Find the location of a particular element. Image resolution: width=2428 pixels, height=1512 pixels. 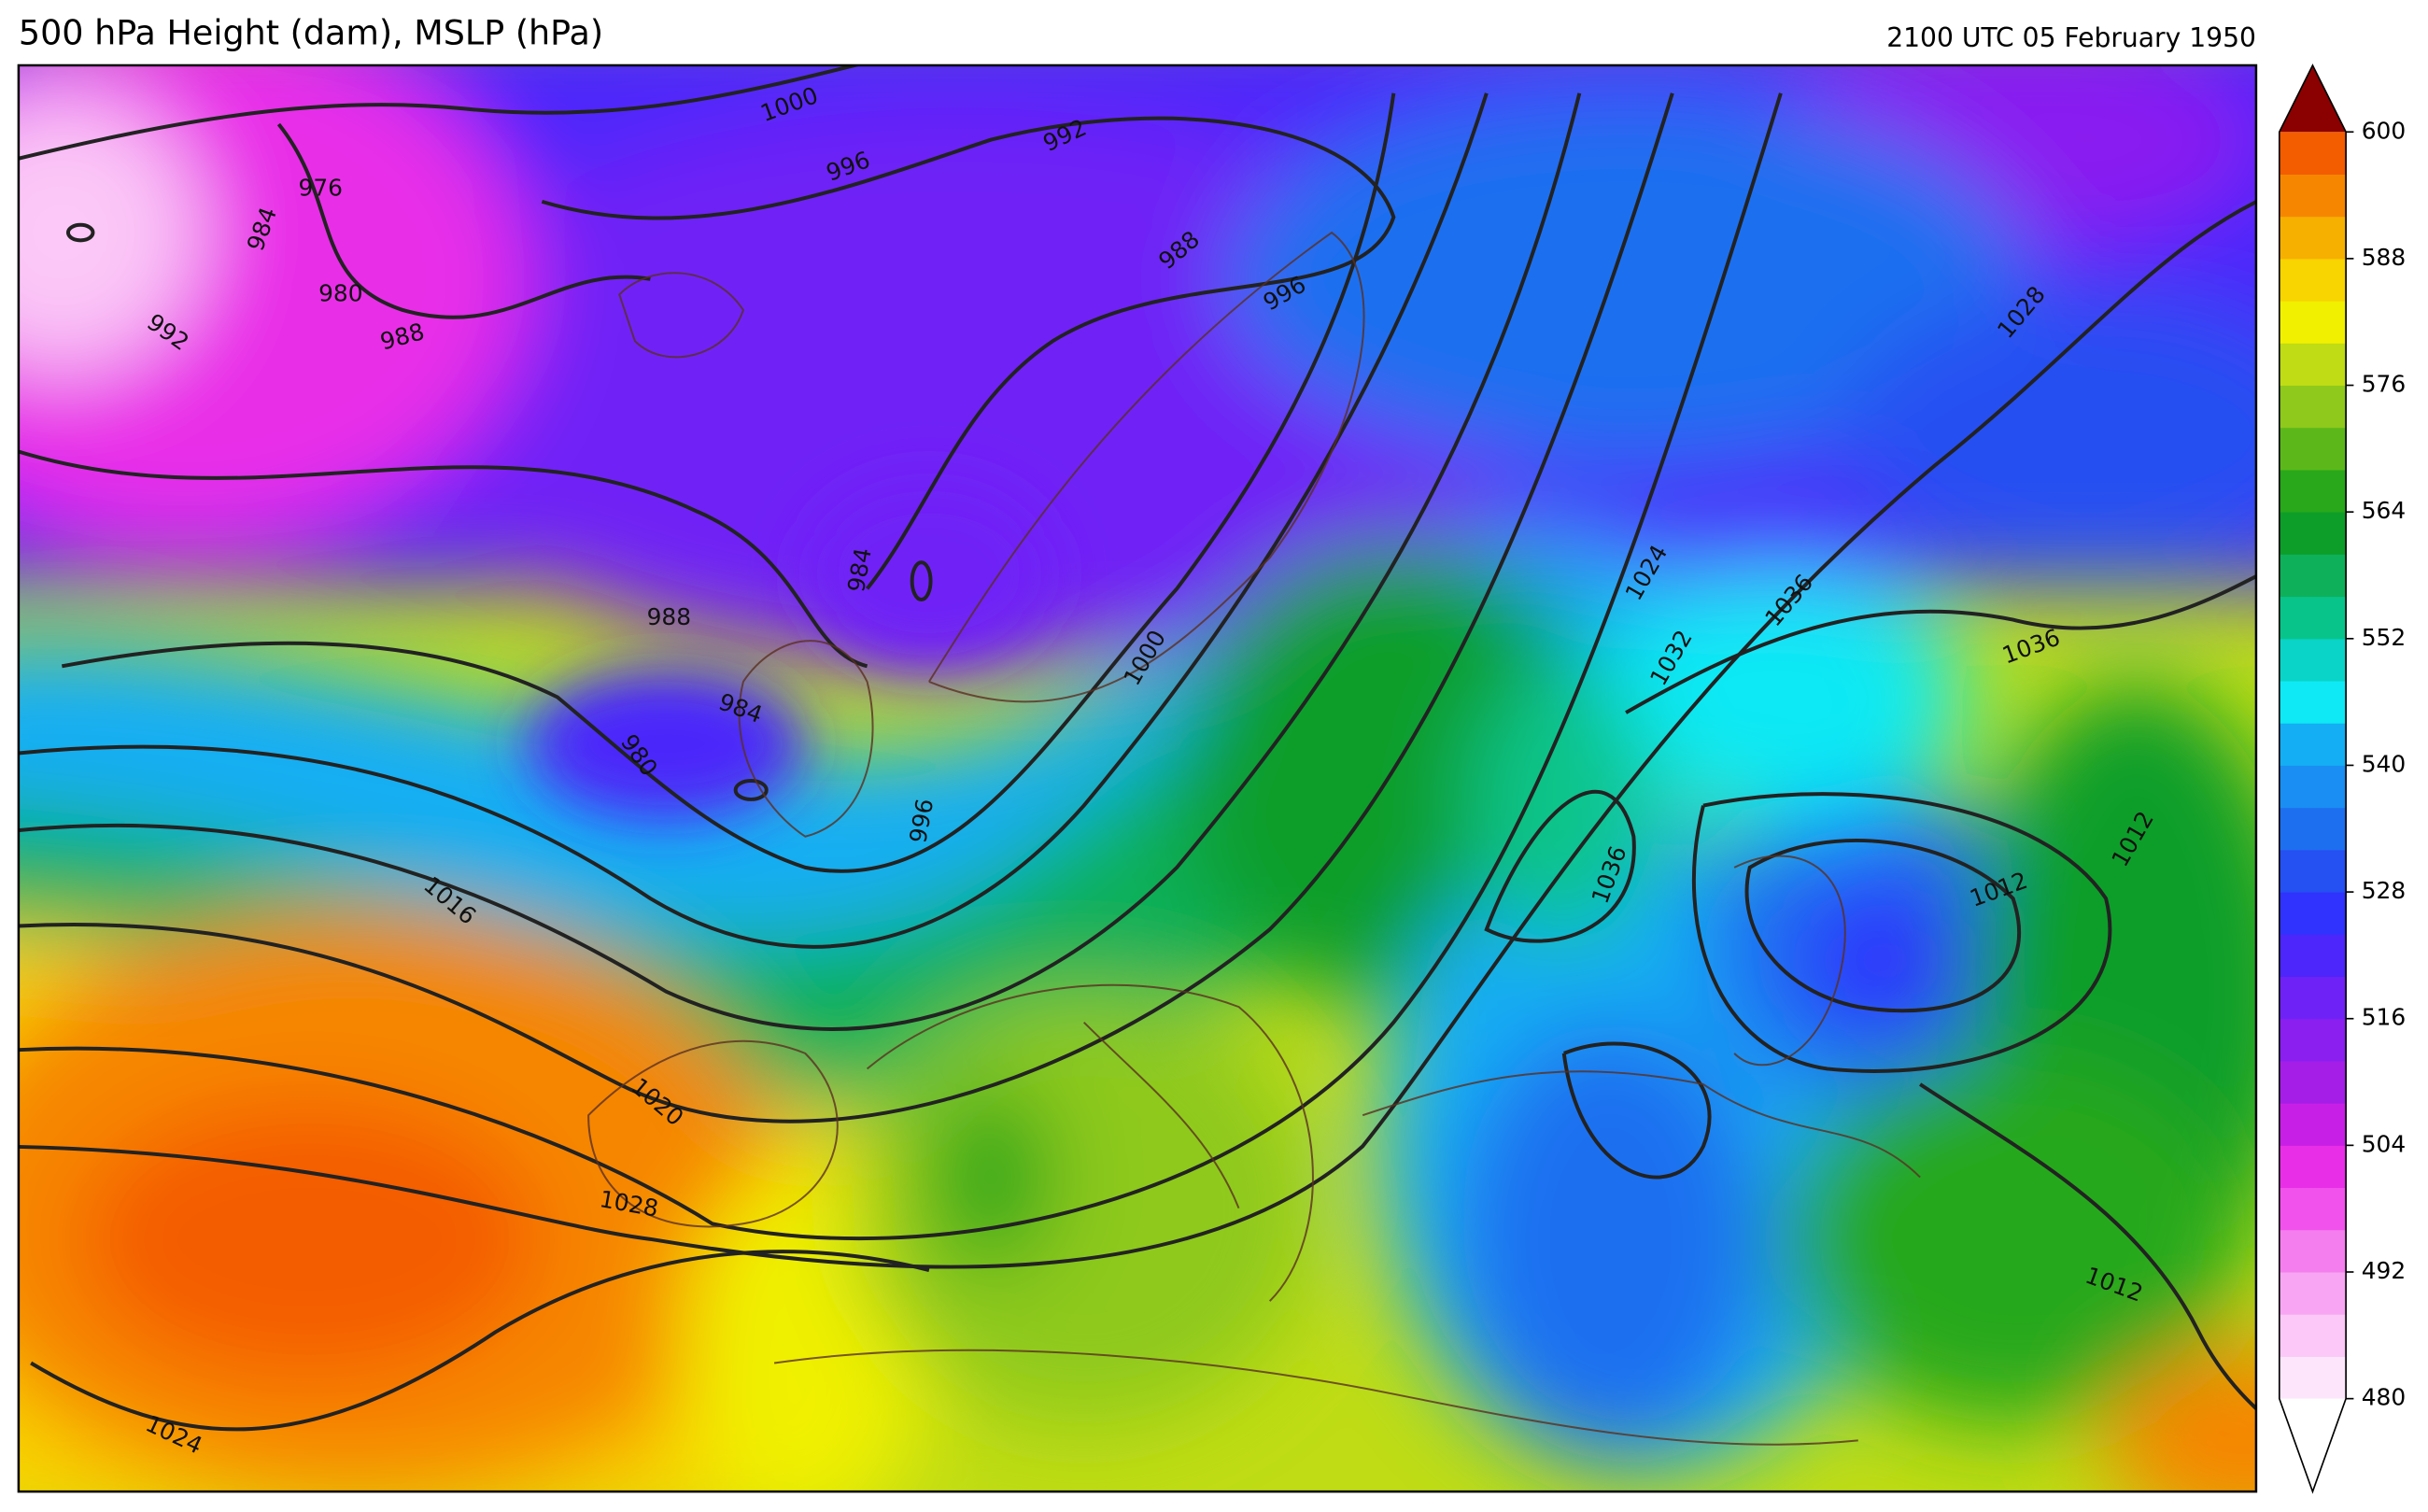

colorbar-tick-label: 564 is located at coordinates (2384, 510).